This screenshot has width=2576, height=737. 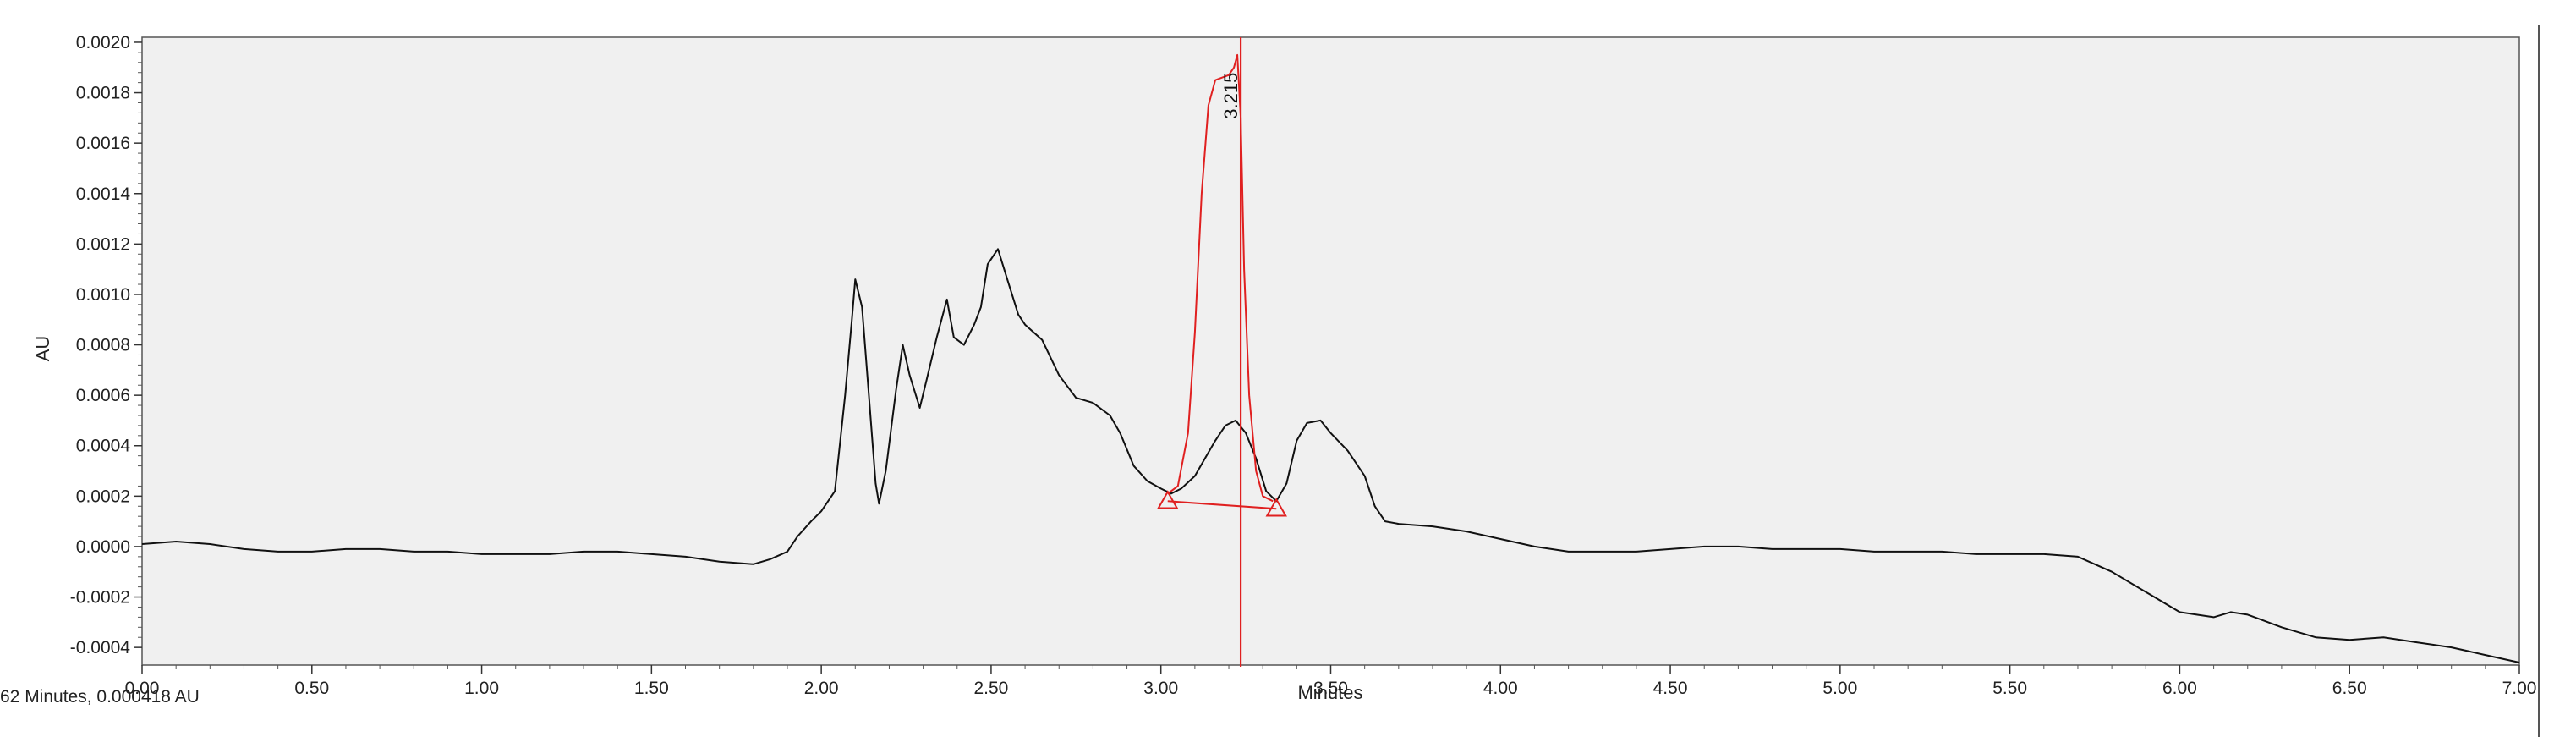 What do you see at coordinates (103, 496) in the screenshot?
I see `y-tick-label: 0.0002` at bounding box center [103, 496].